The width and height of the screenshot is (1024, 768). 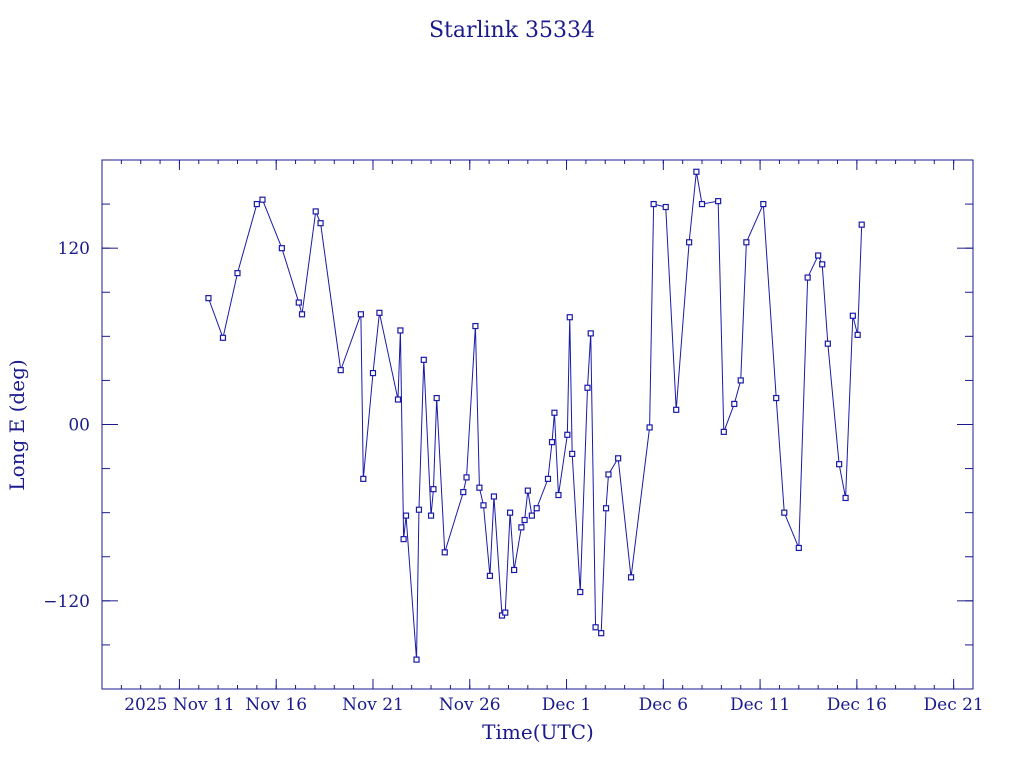 What do you see at coordinates (66, 425) in the screenshot?
I see `y-tick-labels: 120 00 −120` at bounding box center [66, 425].